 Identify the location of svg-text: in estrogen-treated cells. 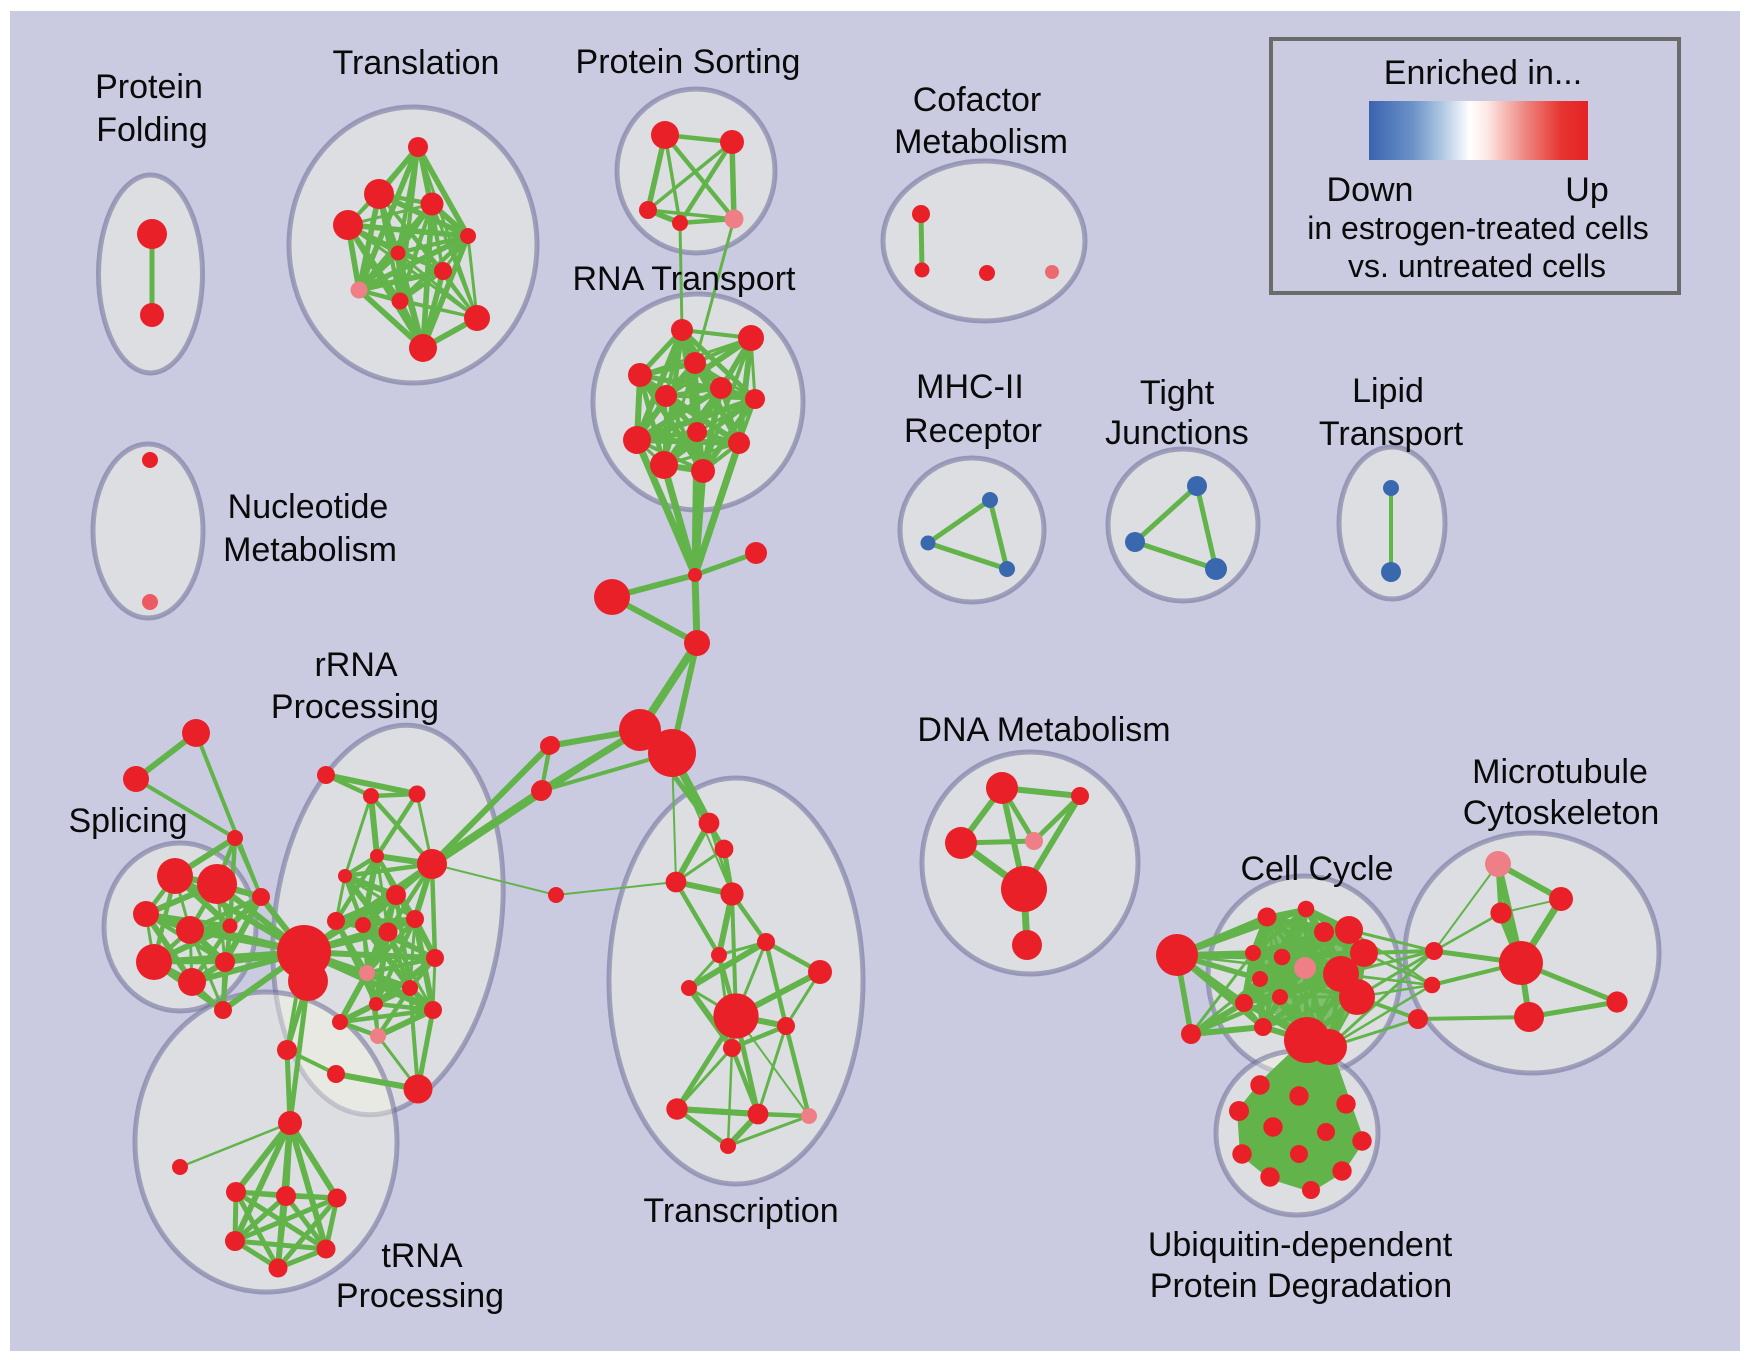
(1478, 228).